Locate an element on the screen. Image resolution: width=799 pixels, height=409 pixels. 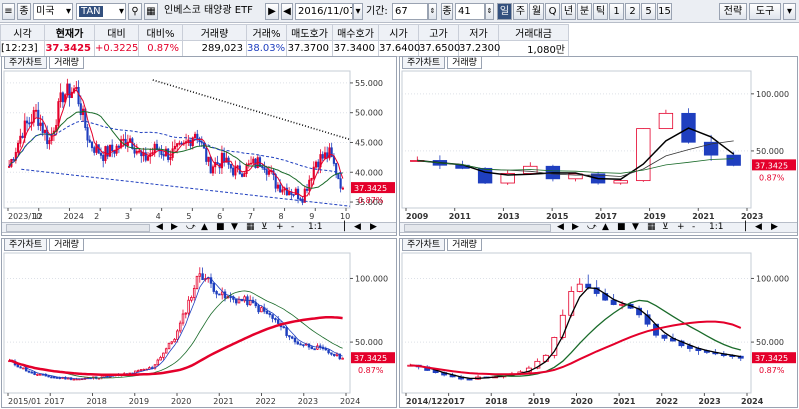
strategy-button: 전략 is located at coordinates (733, 11).